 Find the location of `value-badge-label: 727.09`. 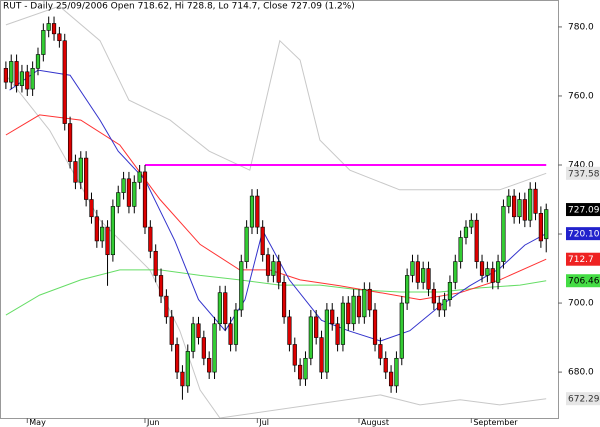

value-badge-label: 727.09 is located at coordinates (584, 211).